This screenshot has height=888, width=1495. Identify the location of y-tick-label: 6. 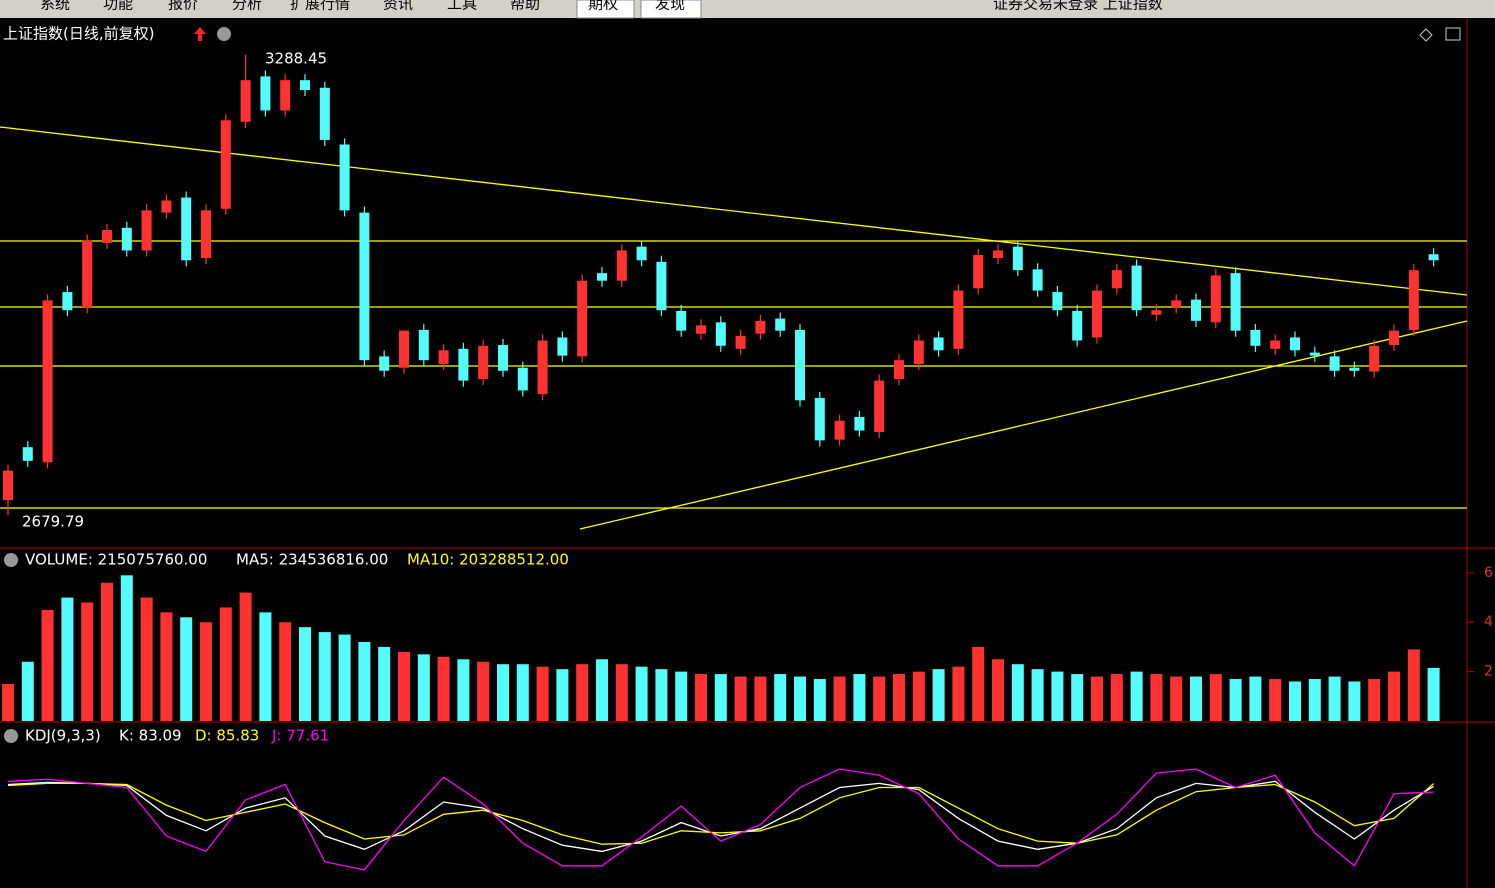
(1488, 573).